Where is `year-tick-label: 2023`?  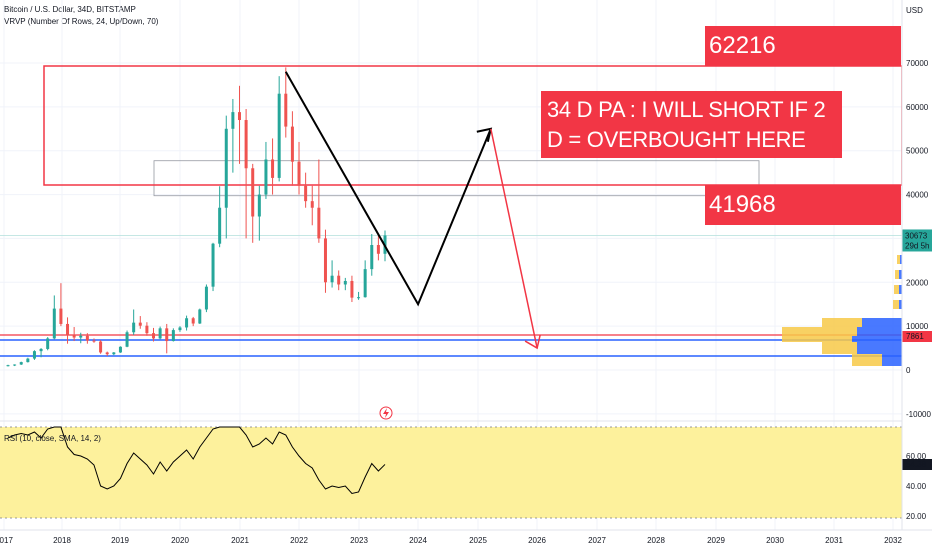 year-tick-label: 2023 is located at coordinates (359, 540).